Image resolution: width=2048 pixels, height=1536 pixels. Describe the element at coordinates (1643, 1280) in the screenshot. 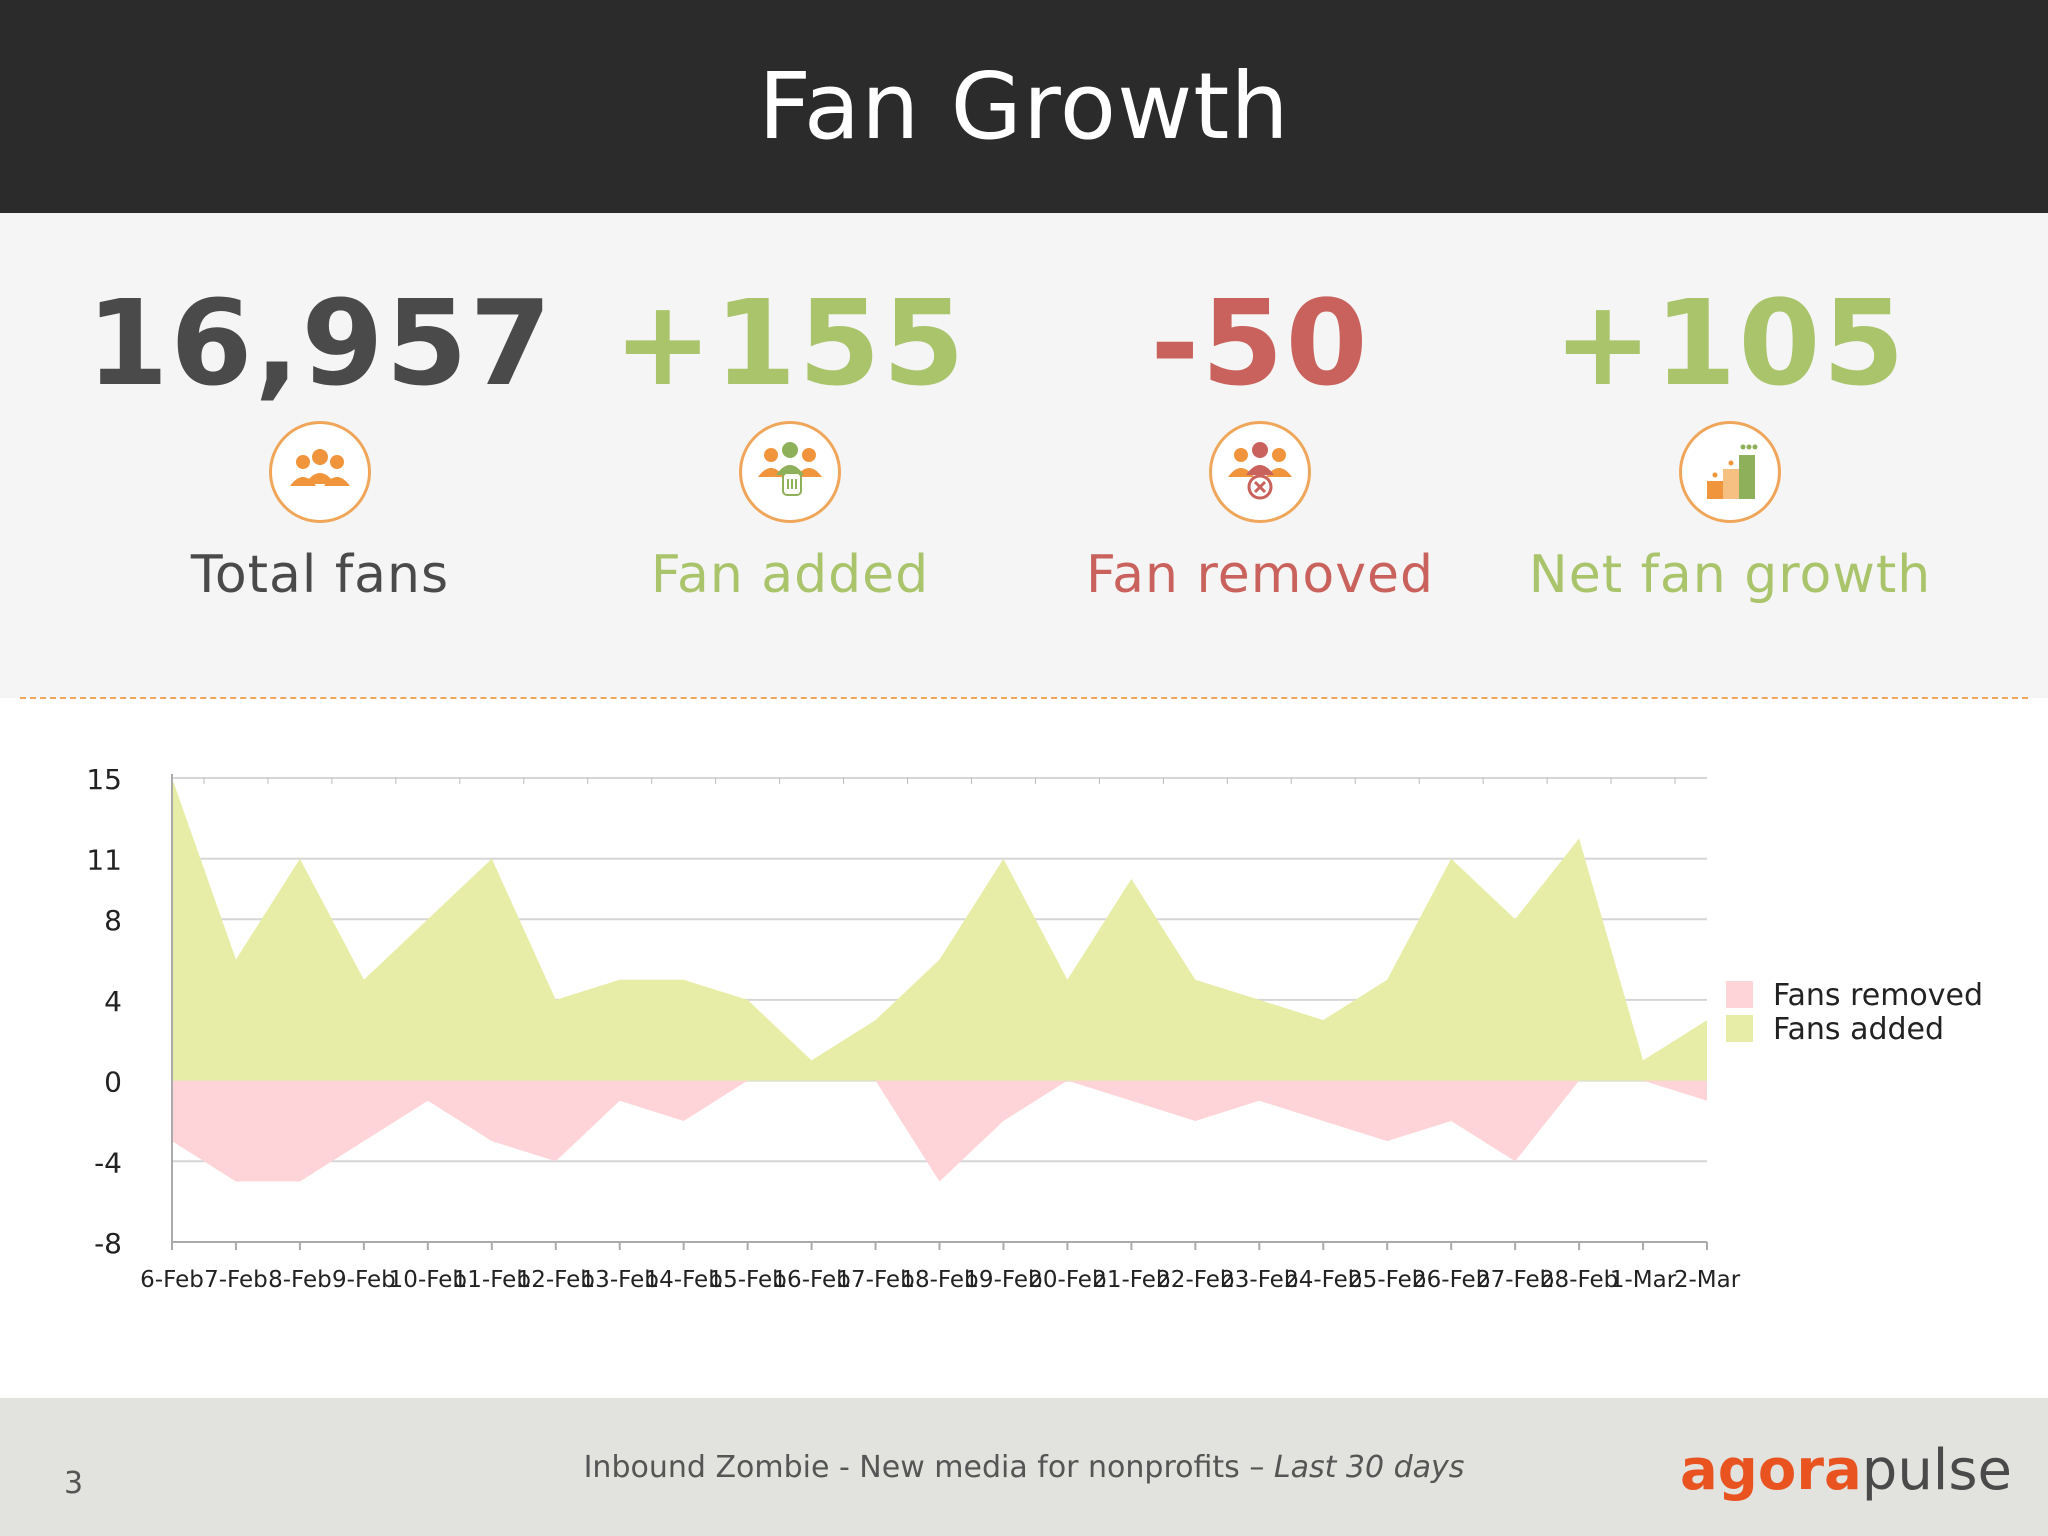

I see `x-tick-label: 1-Mar` at that location.